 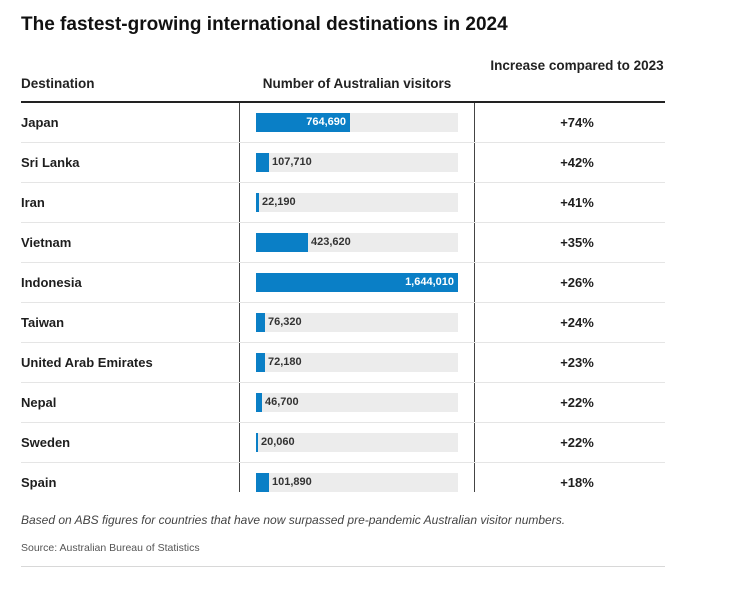 What do you see at coordinates (58, 83) in the screenshot?
I see `column-header-destination: Destination` at bounding box center [58, 83].